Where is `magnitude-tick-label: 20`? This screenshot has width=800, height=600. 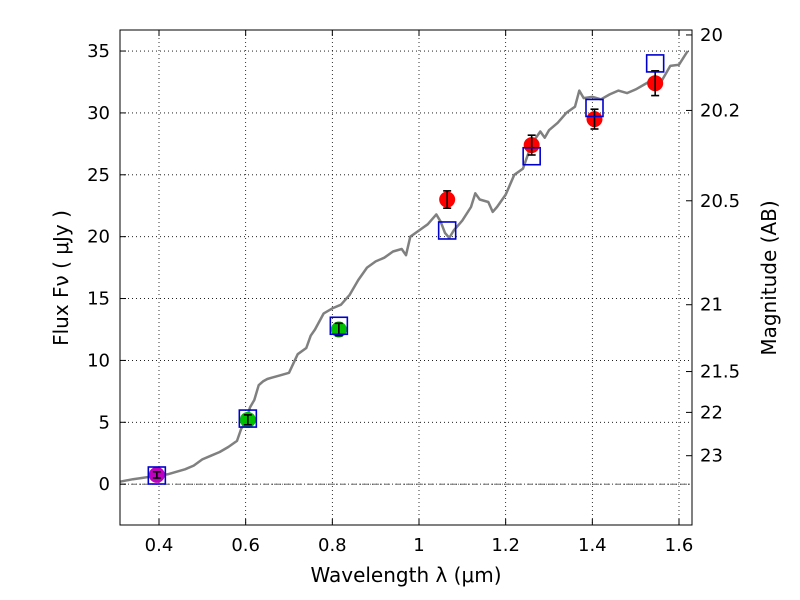 magnitude-tick-label: 20 is located at coordinates (711, 35).